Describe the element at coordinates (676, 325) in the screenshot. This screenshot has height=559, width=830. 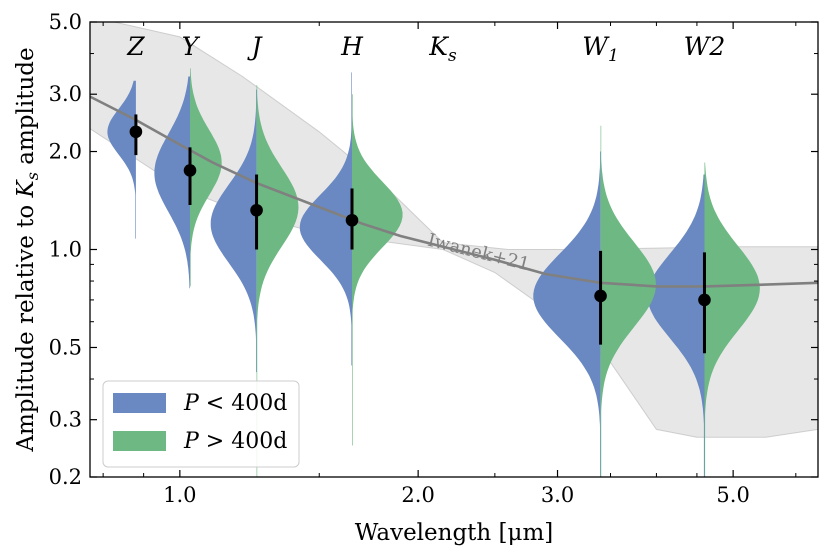
I see `violin-short-period-w2` at that location.